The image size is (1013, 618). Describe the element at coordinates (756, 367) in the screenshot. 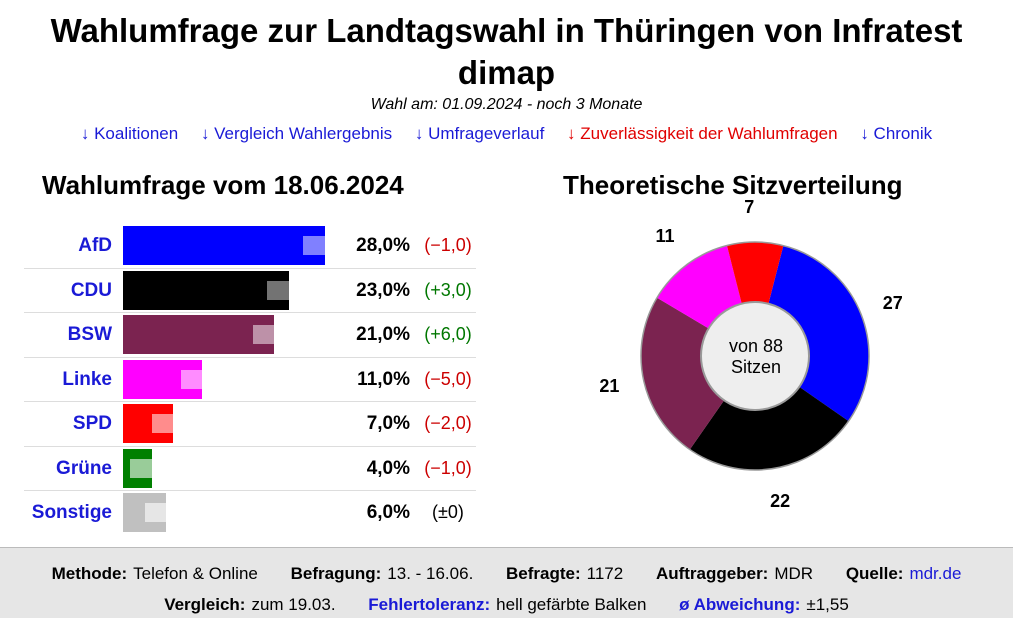

I see `total-seats-line-2: Sitzen` at that location.